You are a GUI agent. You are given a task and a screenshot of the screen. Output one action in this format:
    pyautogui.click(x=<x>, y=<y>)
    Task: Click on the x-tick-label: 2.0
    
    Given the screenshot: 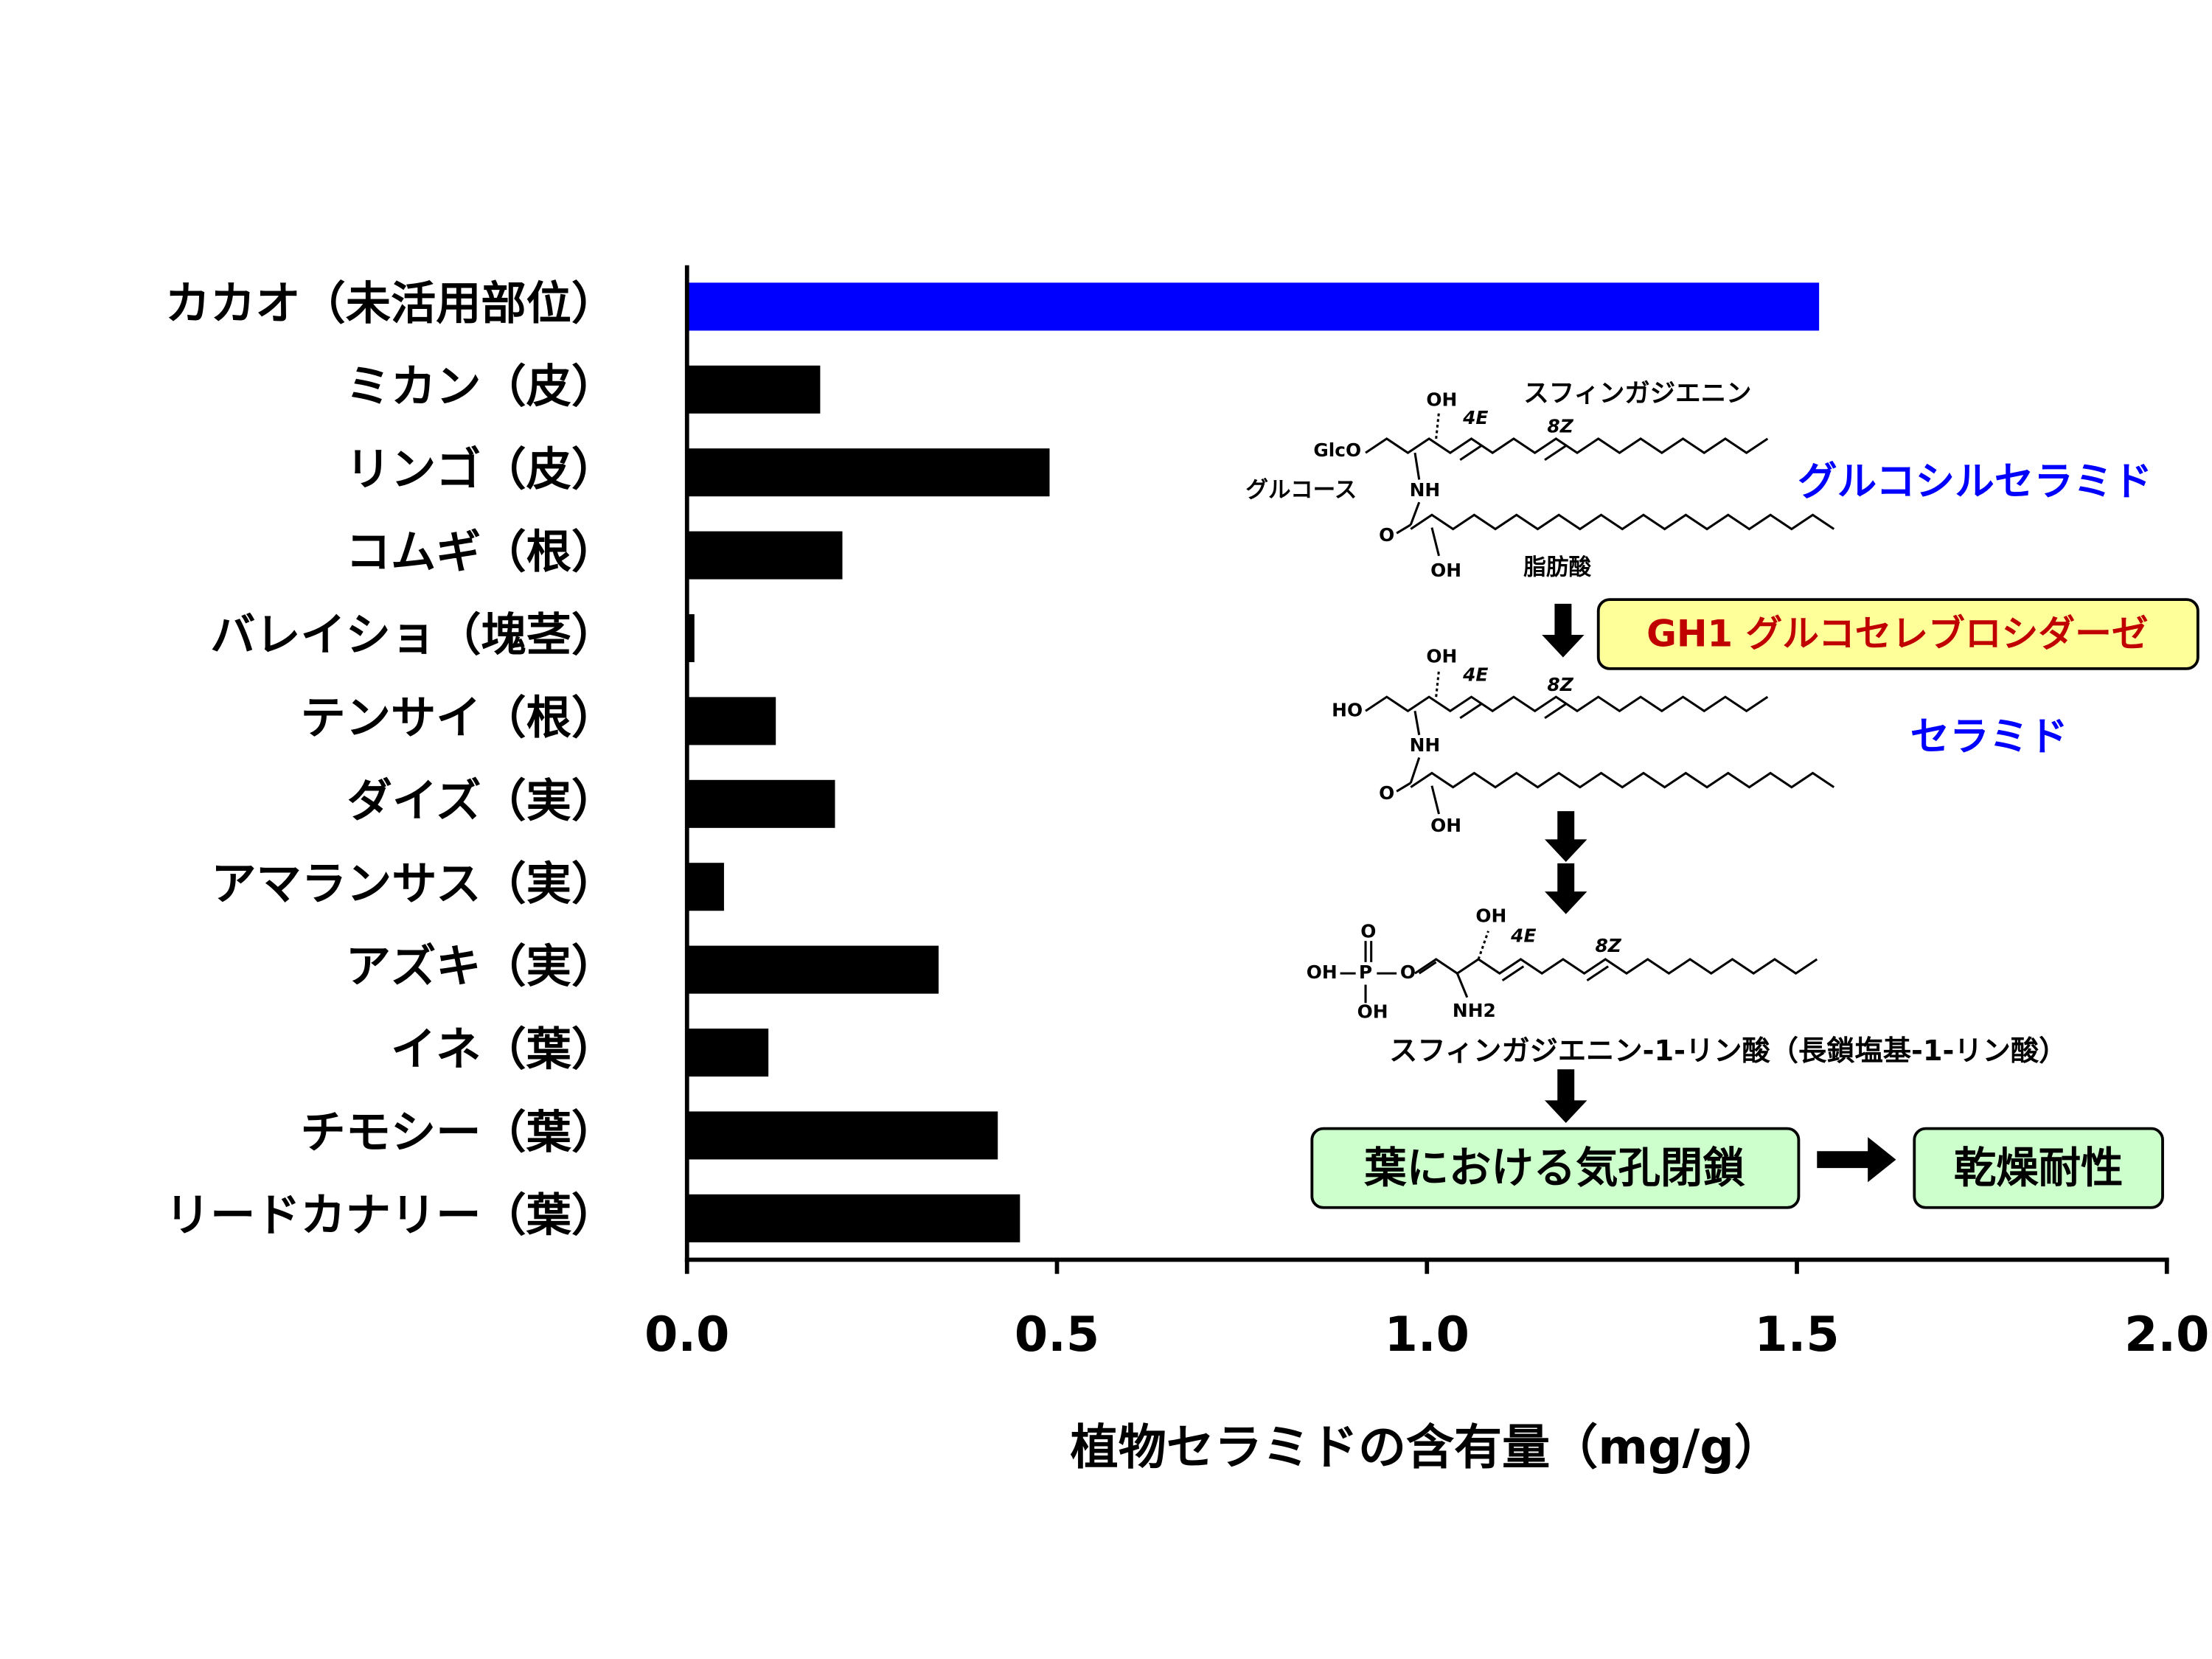 What is the action you would take?
    pyautogui.click(x=2166, y=1335)
    